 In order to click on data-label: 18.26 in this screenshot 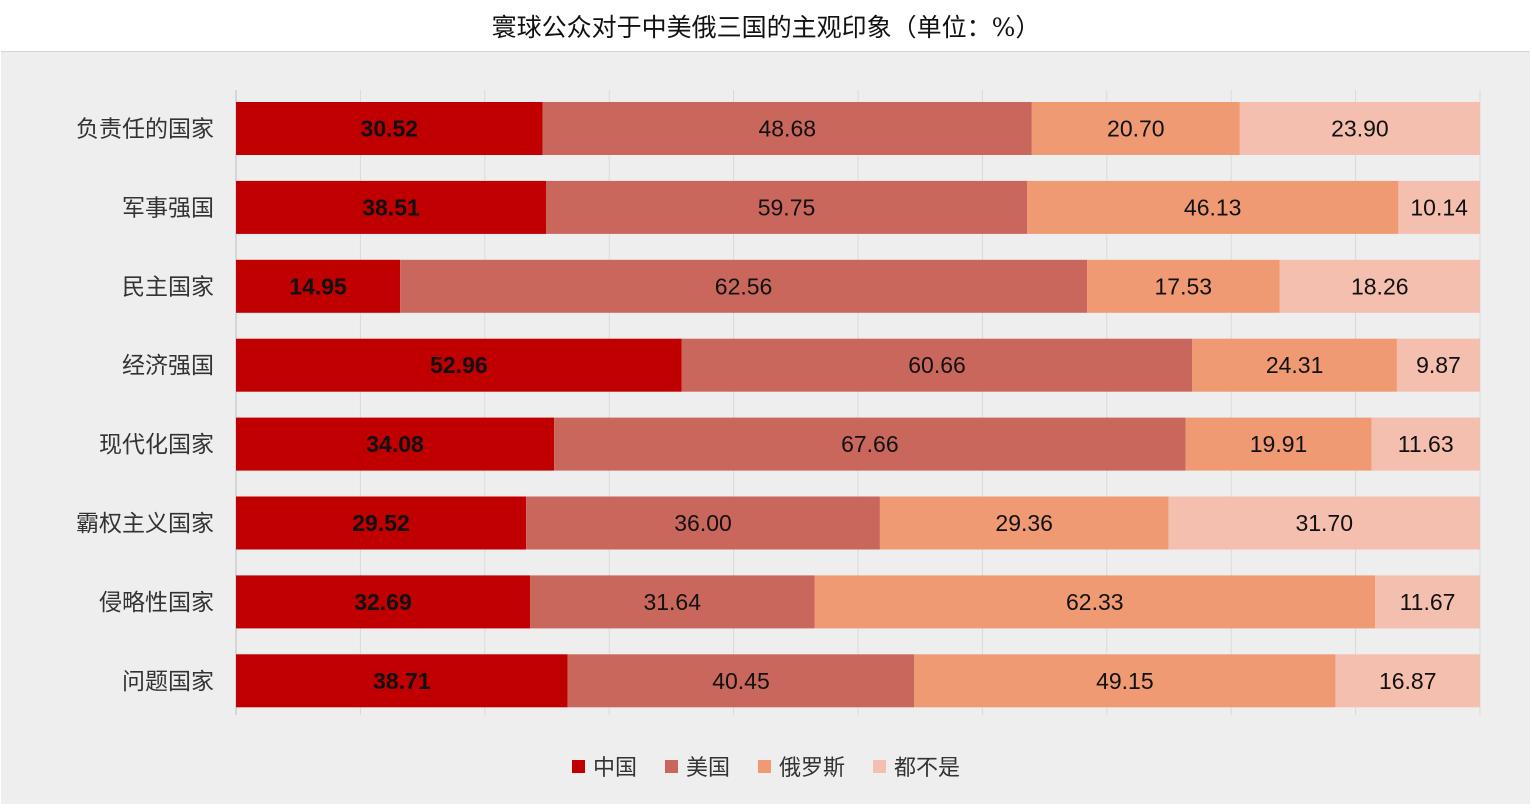, I will do `click(1380, 286)`.